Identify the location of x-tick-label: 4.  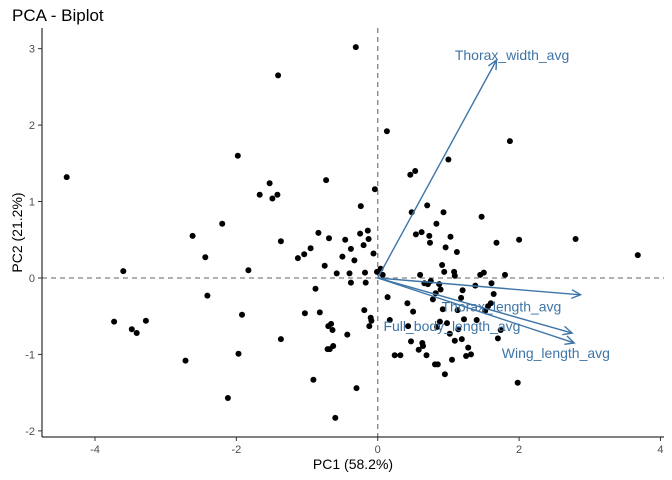
(660, 450).